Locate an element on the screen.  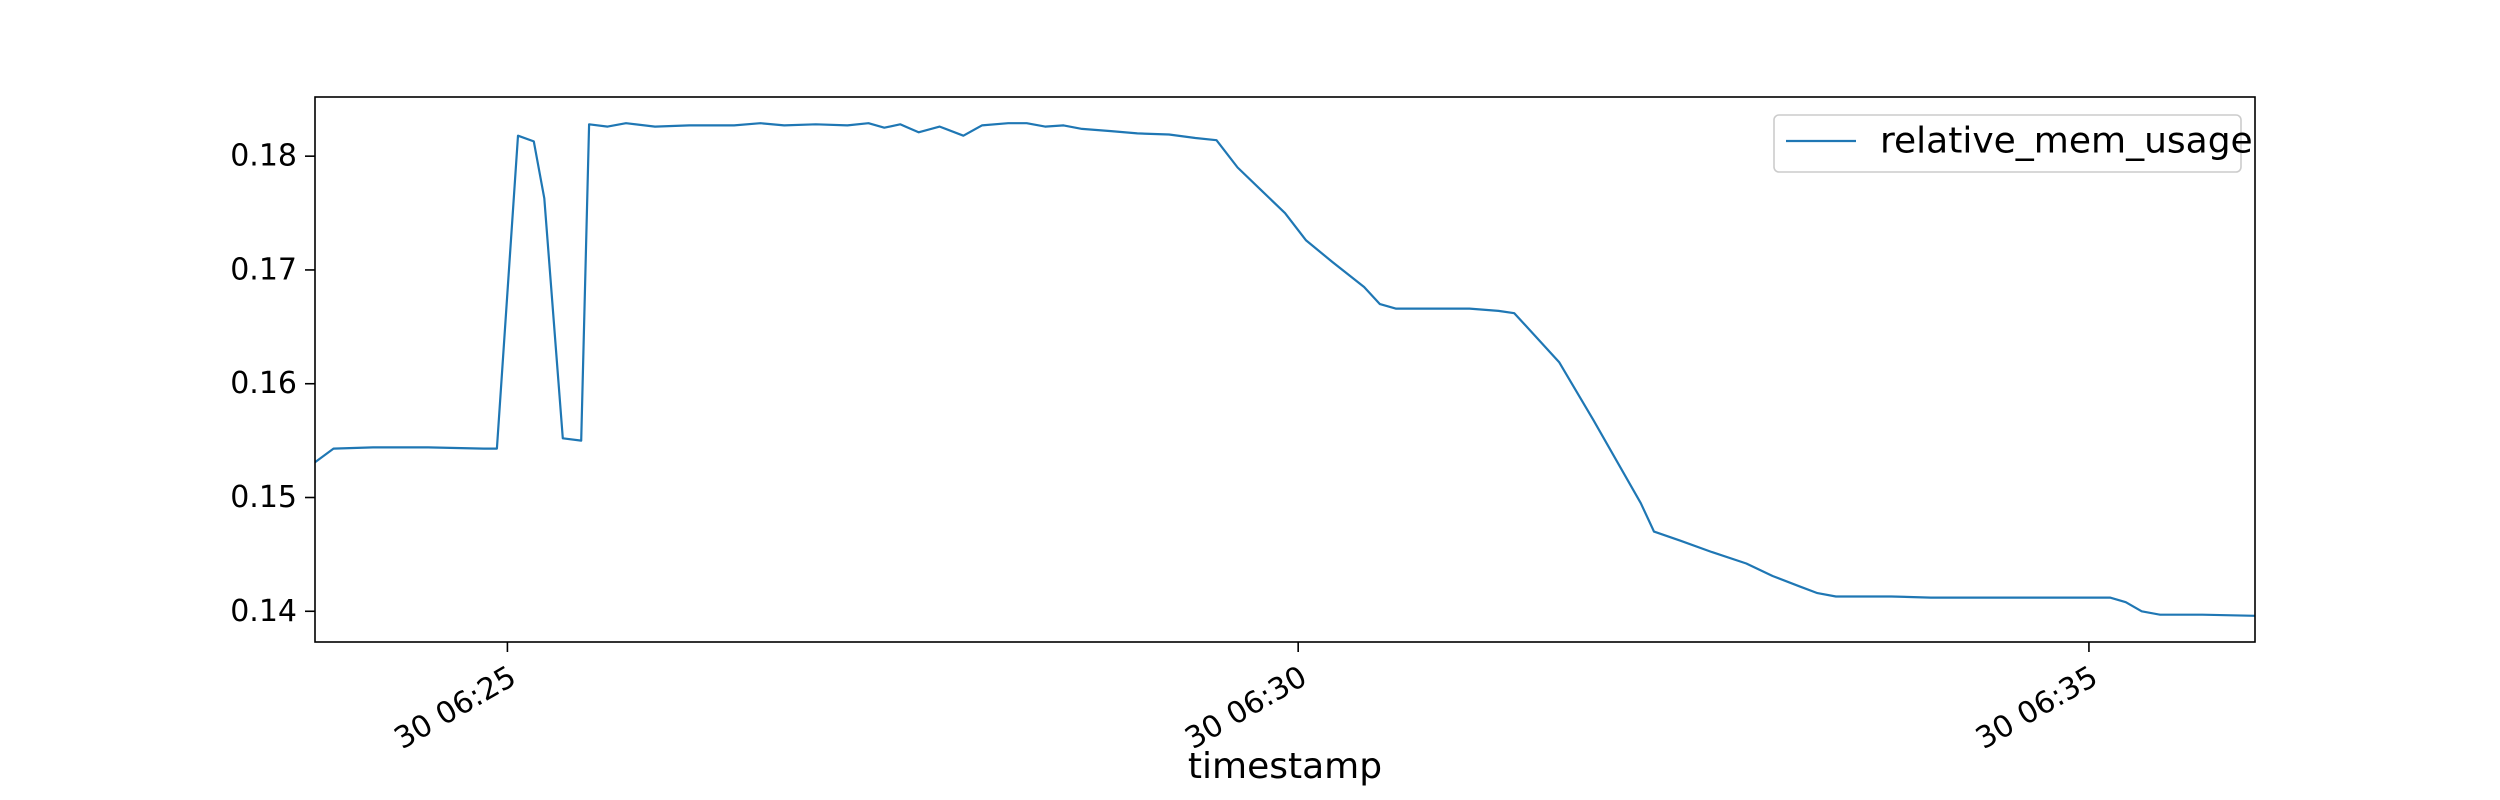
y-tick-label: 0.16 is located at coordinates (263, 383).